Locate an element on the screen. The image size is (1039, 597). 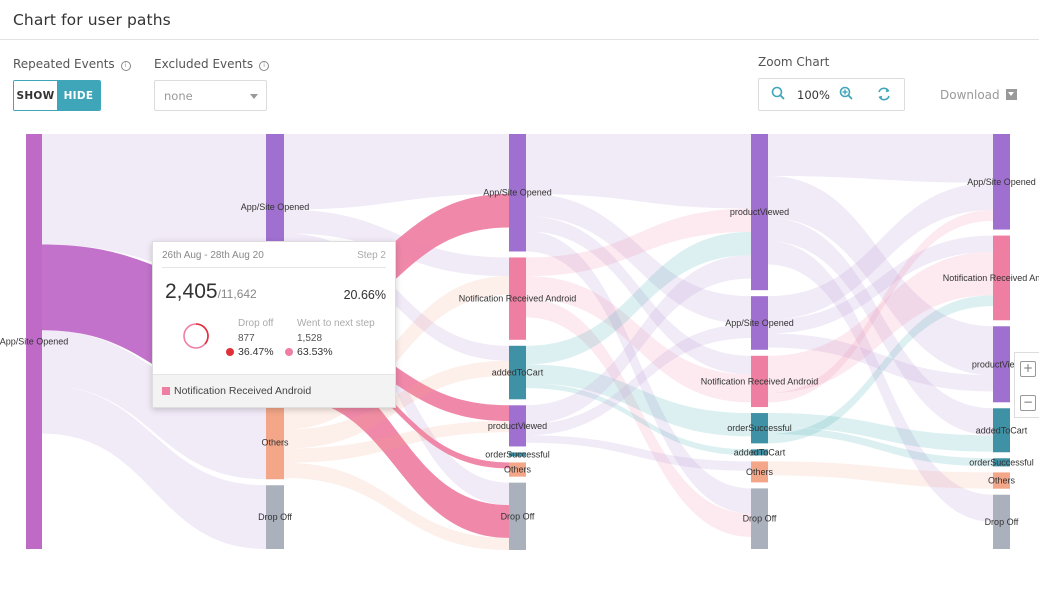
download-button: Download is located at coordinates (978, 95).